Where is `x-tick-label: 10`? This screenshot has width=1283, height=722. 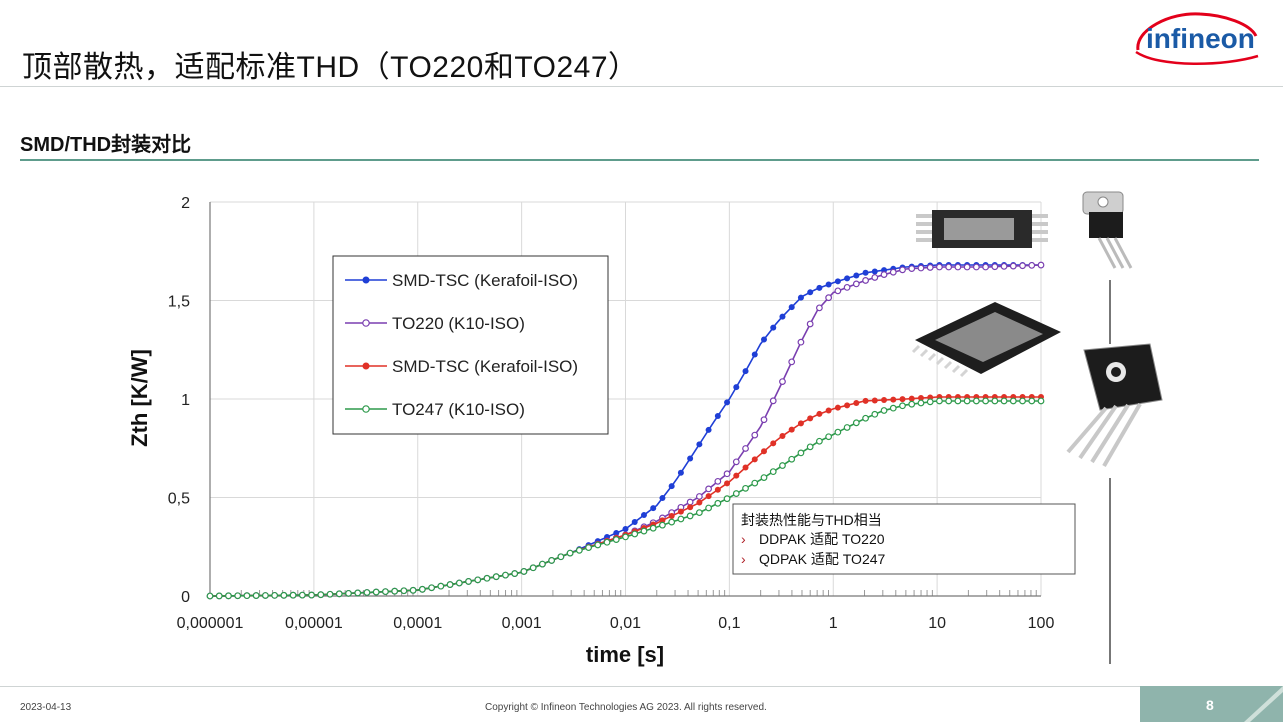
x-tick-label: 10 is located at coordinates (937, 623).